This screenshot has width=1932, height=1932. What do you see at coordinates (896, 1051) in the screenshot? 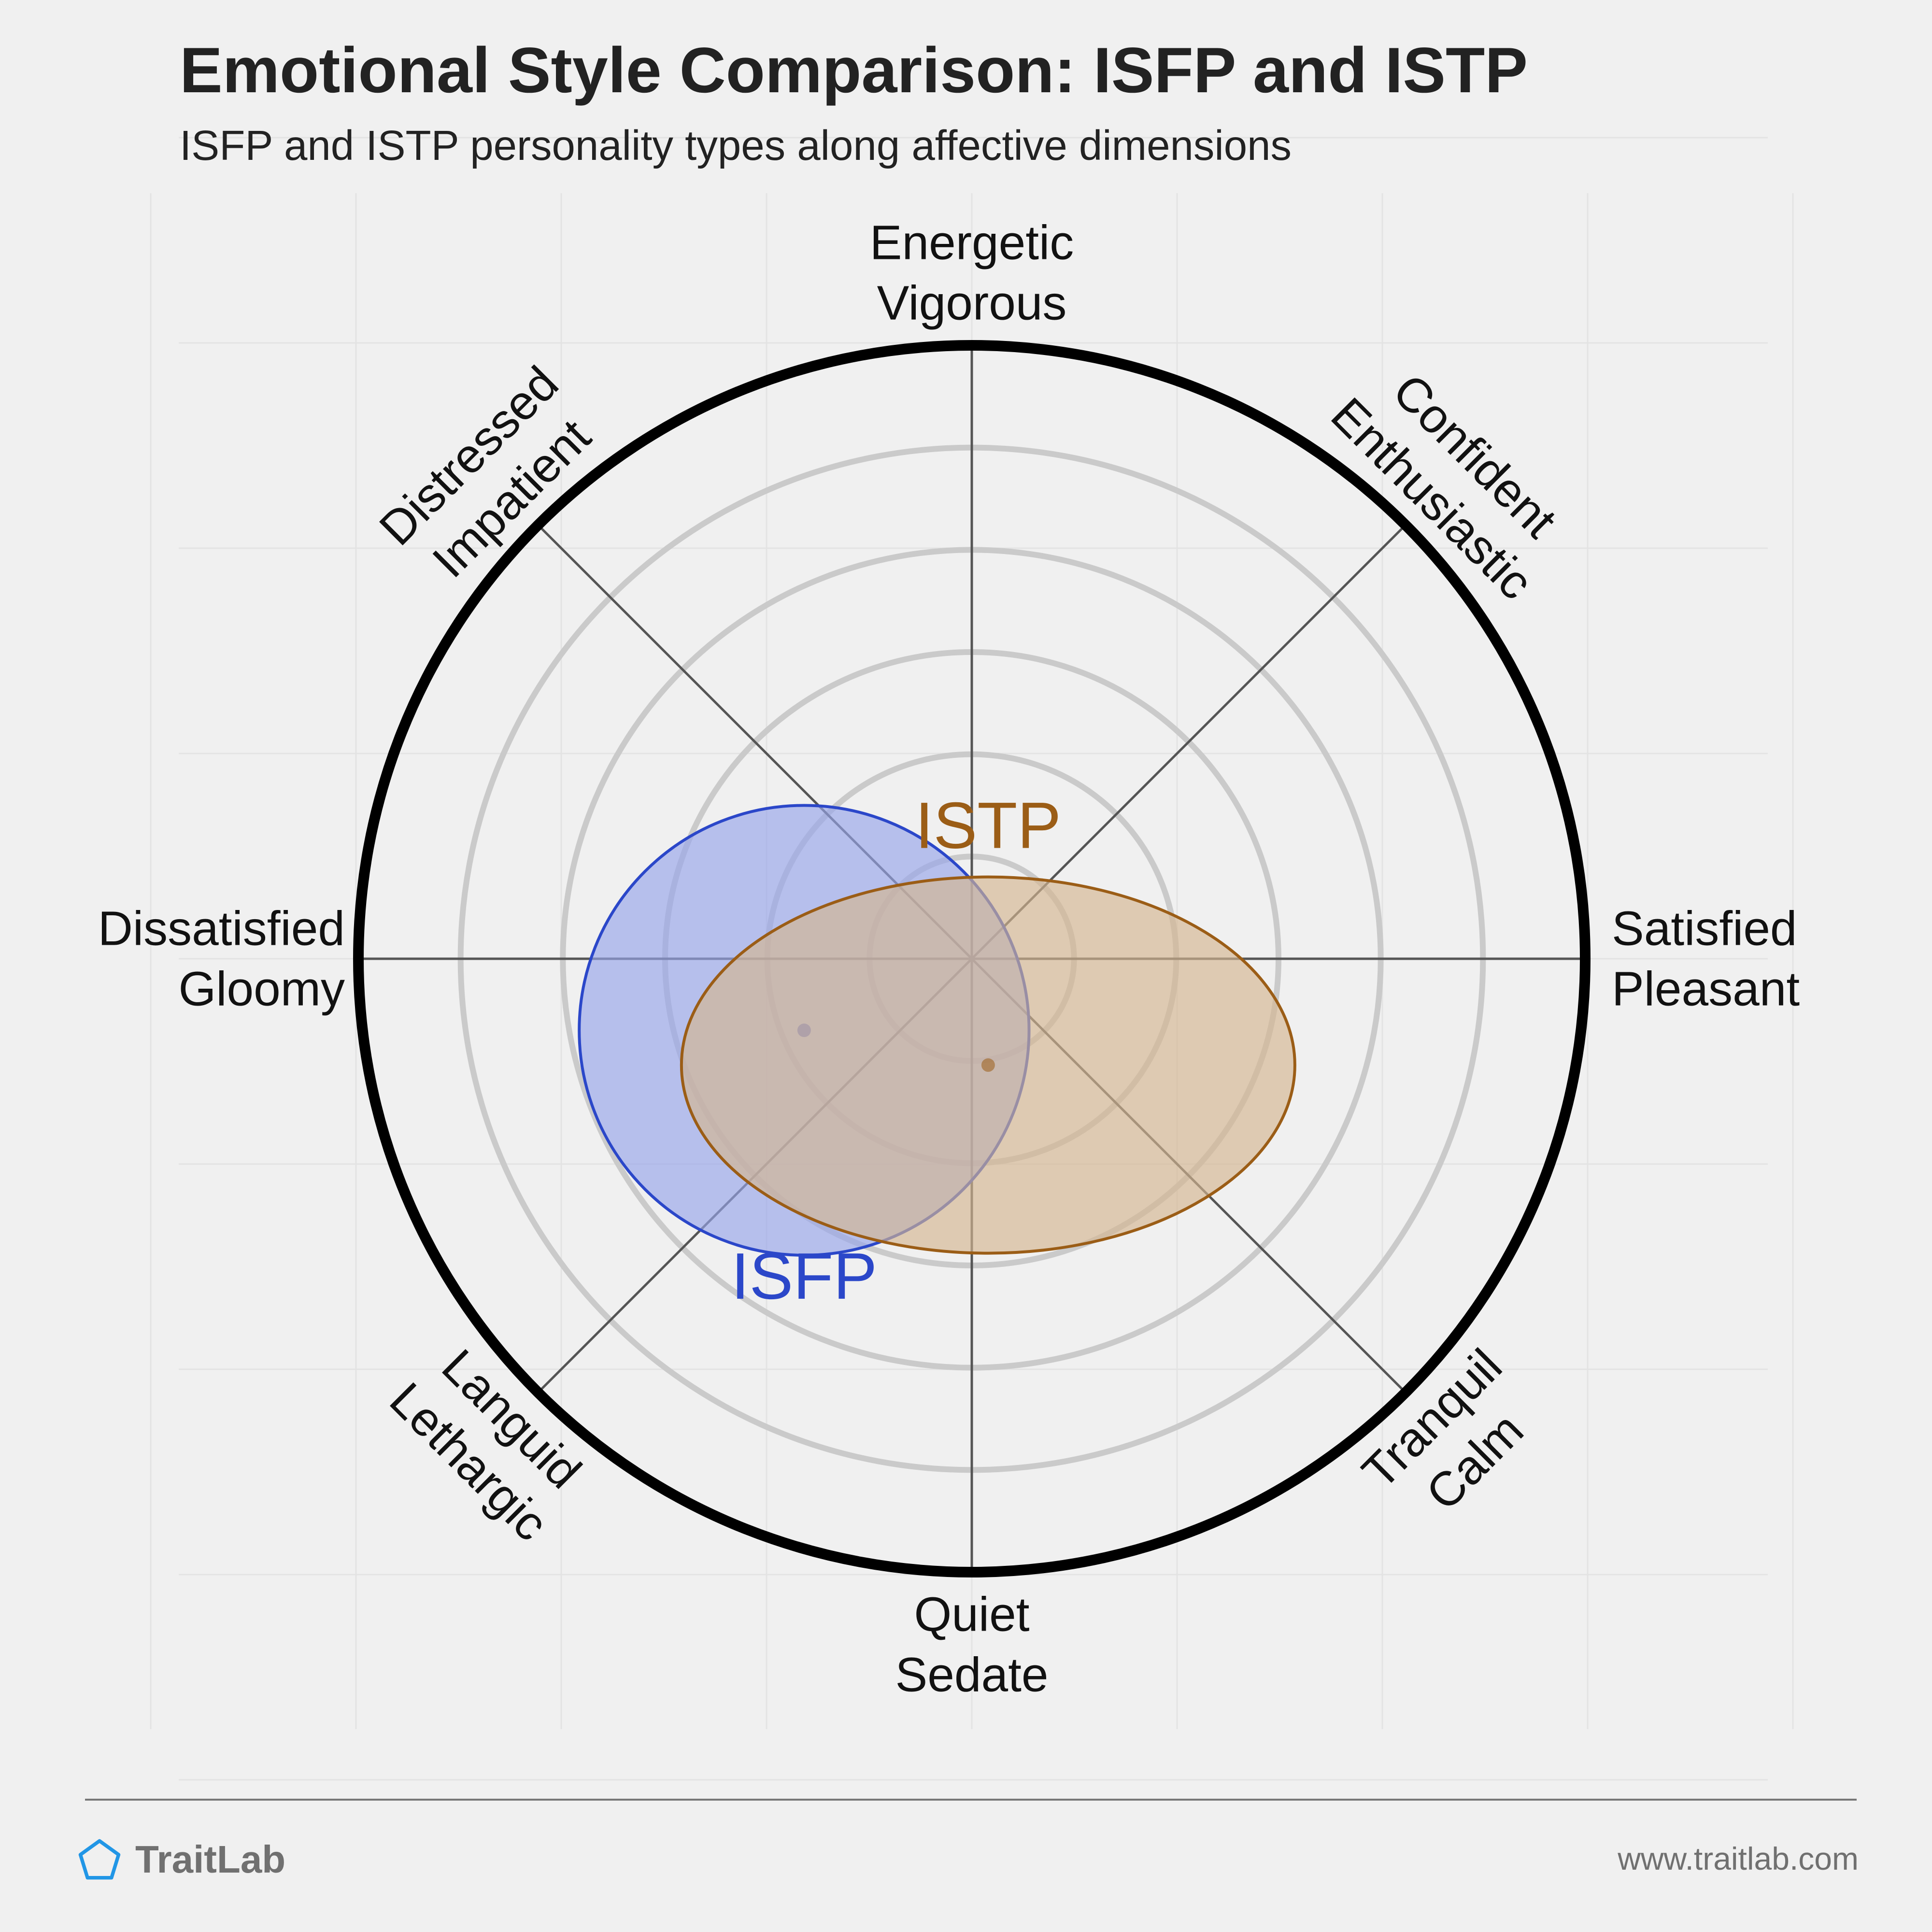
I see `series-labels: ISFP ISTP` at bounding box center [896, 1051].